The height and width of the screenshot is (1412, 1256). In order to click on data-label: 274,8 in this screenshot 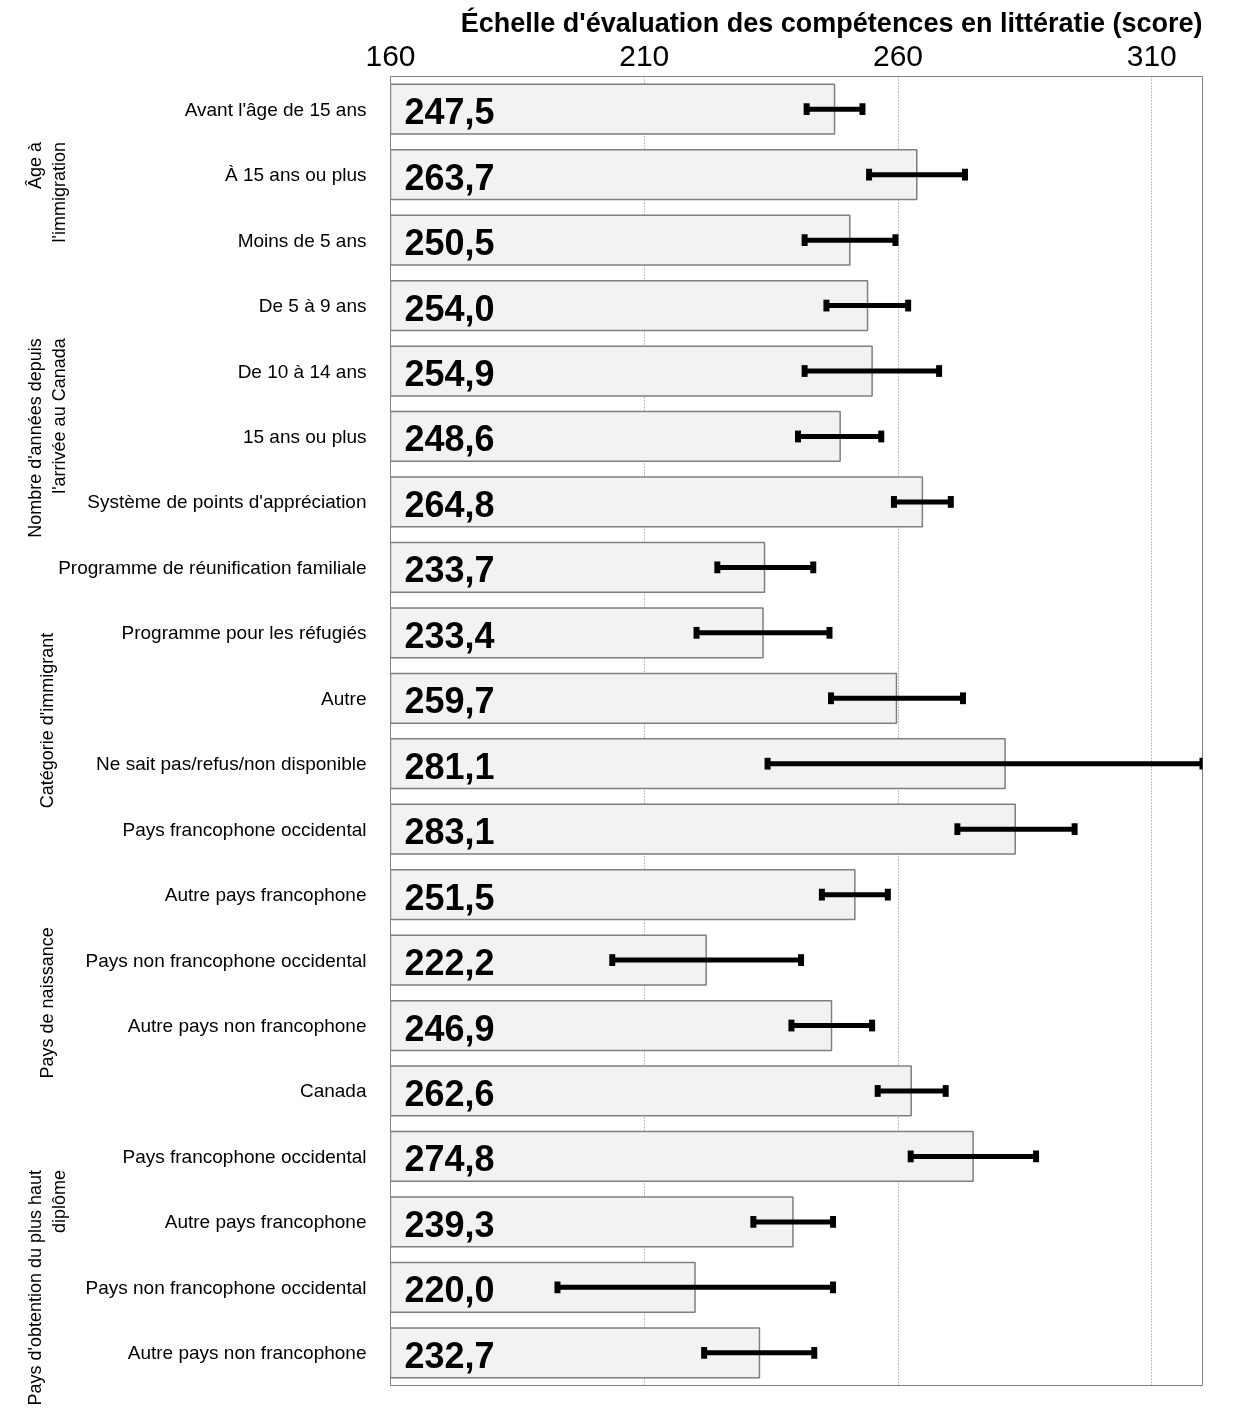, I will do `click(449, 1159)`.